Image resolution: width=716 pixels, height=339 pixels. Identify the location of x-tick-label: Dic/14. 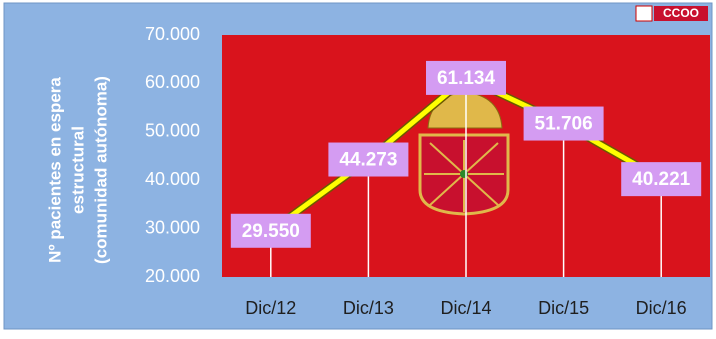
(465, 308).